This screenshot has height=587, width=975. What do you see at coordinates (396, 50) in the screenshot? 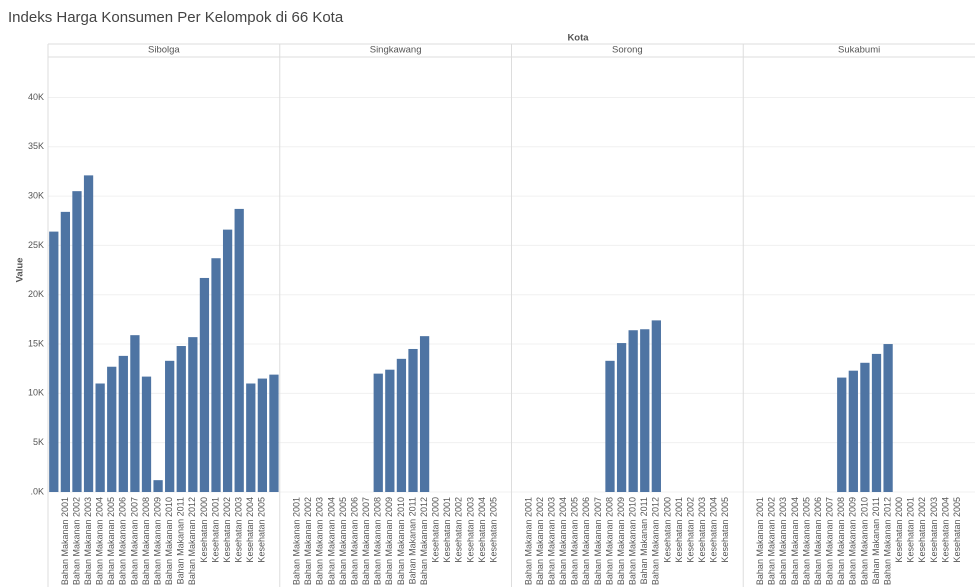
I see `panel-header: Singkawang` at bounding box center [396, 50].